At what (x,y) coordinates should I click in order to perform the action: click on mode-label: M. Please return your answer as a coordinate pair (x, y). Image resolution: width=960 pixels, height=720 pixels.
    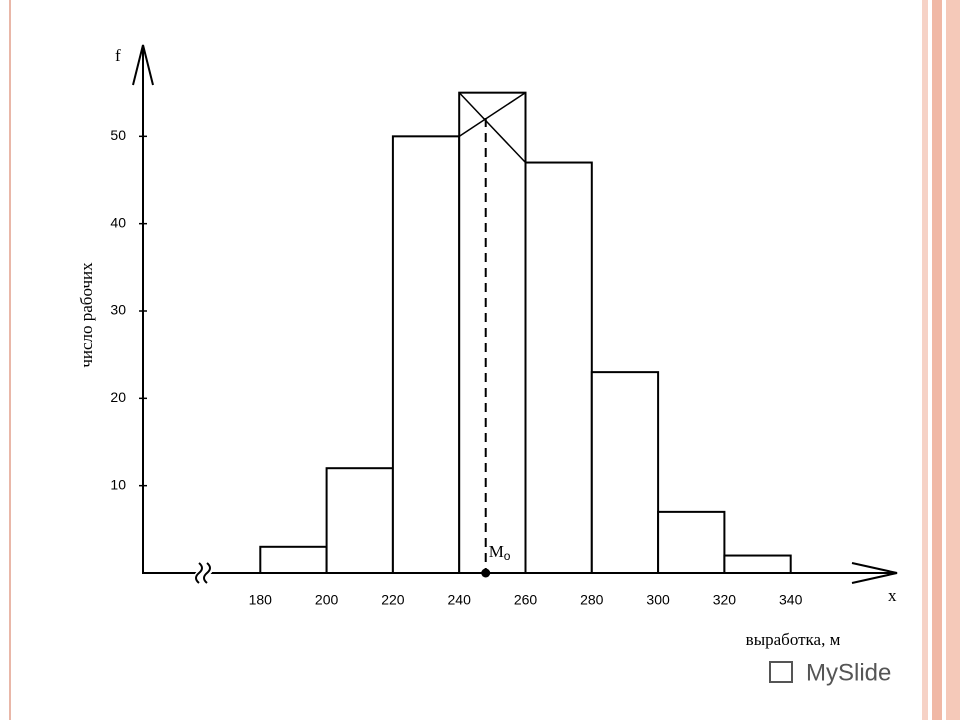
    Looking at the image, I should click on (496, 551).